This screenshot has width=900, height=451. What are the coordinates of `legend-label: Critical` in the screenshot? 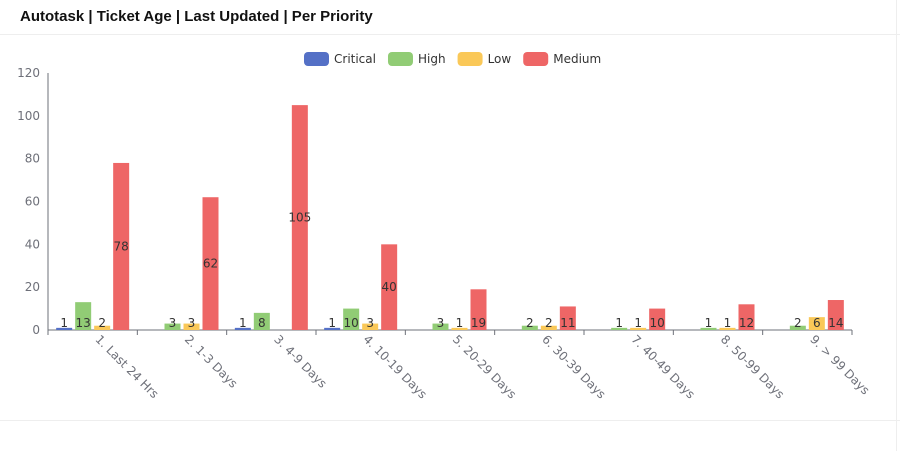 It's located at (355, 59).